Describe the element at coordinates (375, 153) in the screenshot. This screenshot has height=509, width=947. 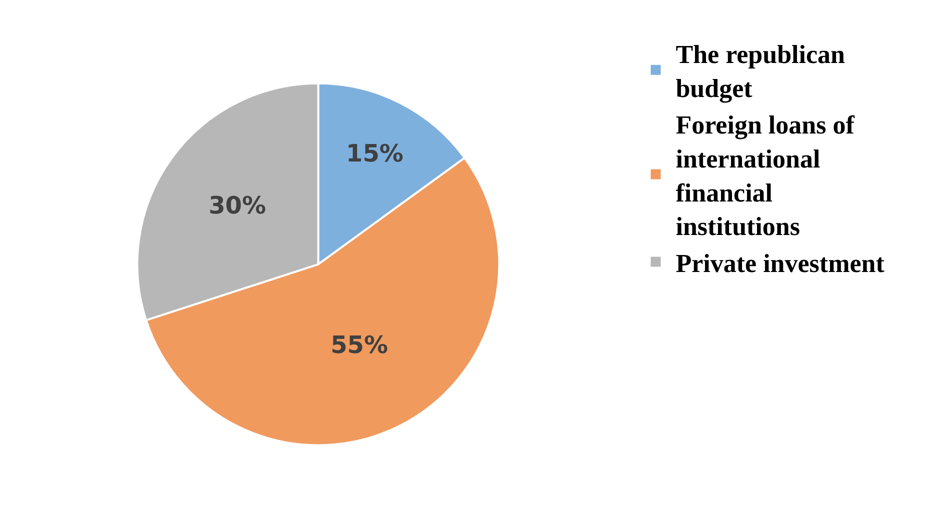
I see `data-label: 15%` at that location.